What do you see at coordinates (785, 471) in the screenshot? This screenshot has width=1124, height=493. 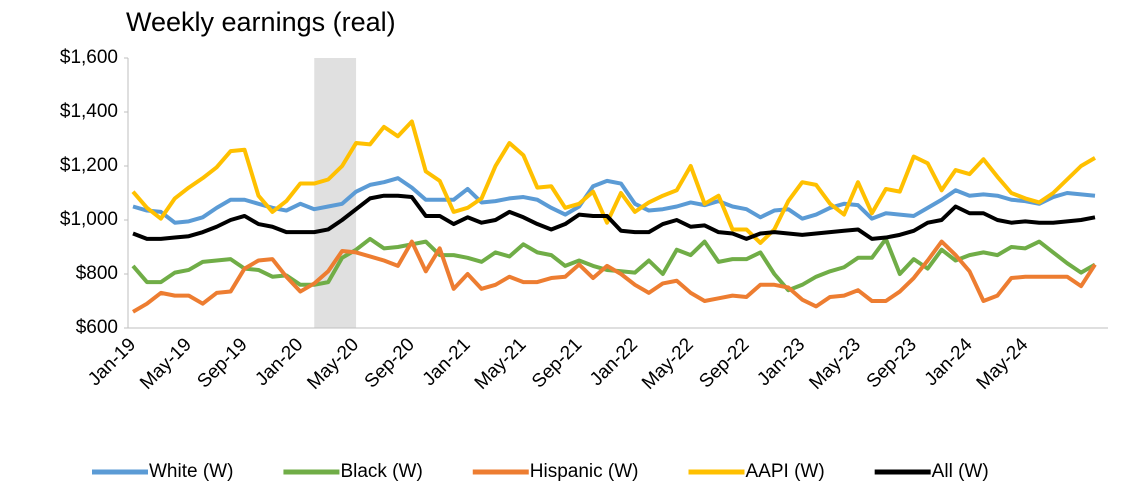 I see `legend-label: AAPI (W)` at bounding box center [785, 471].